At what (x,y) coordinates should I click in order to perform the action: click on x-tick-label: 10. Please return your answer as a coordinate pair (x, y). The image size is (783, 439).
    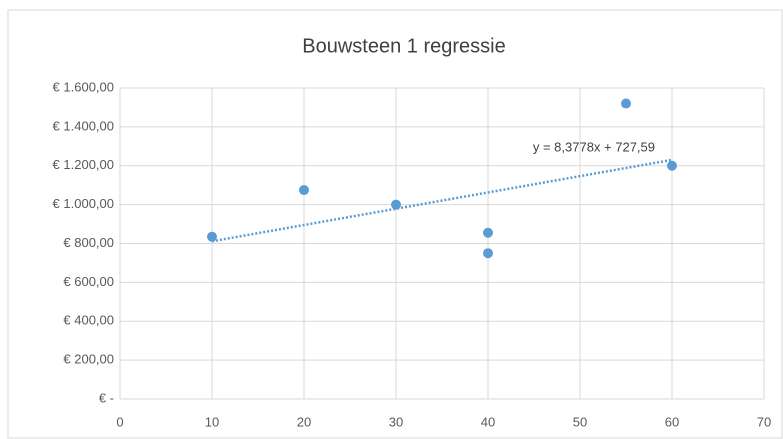
    Looking at the image, I should click on (212, 421).